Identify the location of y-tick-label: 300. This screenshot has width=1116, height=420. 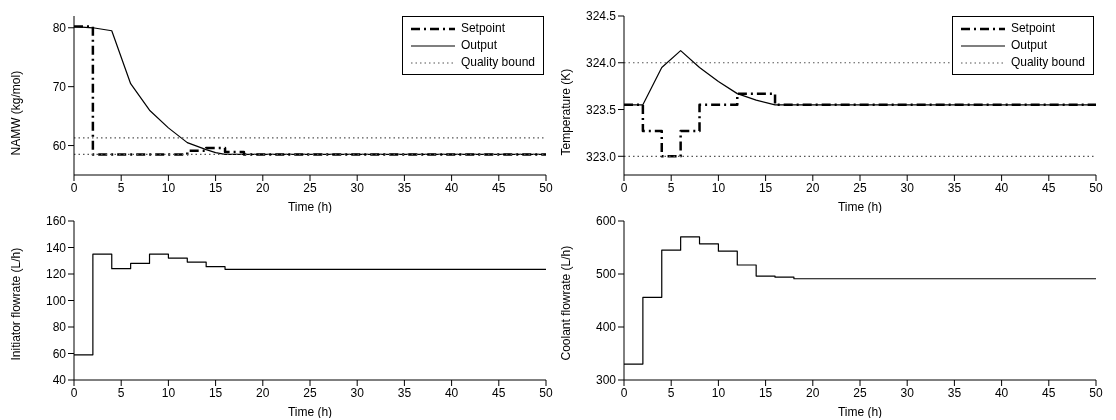
(606, 380).